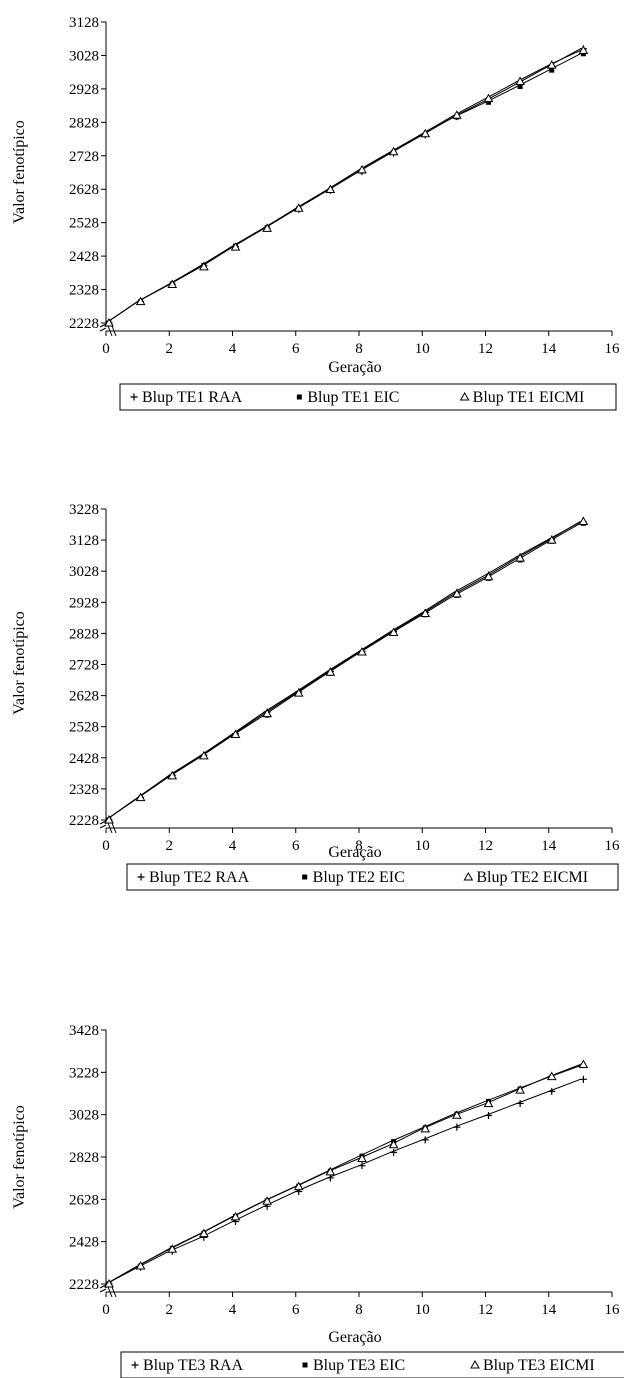  Describe the element at coordinates (106, 846) in the screenshot. I see `x-tick-label: 0` at that location.